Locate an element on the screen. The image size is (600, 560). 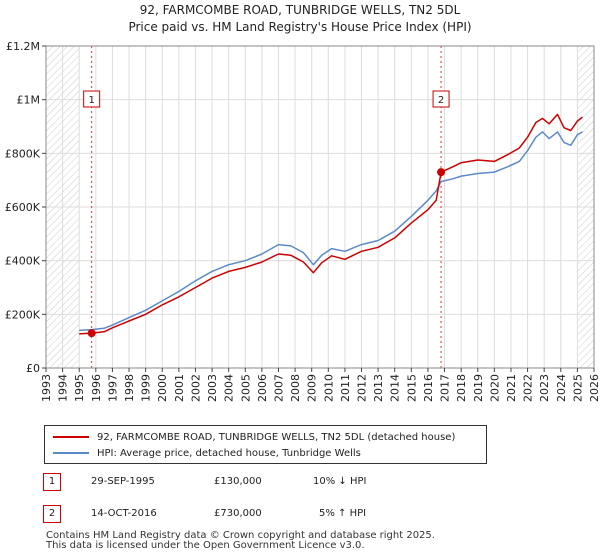
x-tick-label: 2009 is located at coordinates (312, 388).